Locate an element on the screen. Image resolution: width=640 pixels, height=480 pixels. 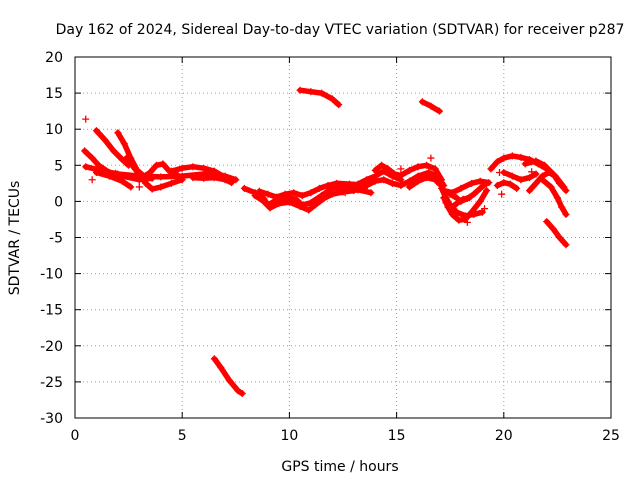
y-tick-label: 0 is located at coordinates (58, 202).